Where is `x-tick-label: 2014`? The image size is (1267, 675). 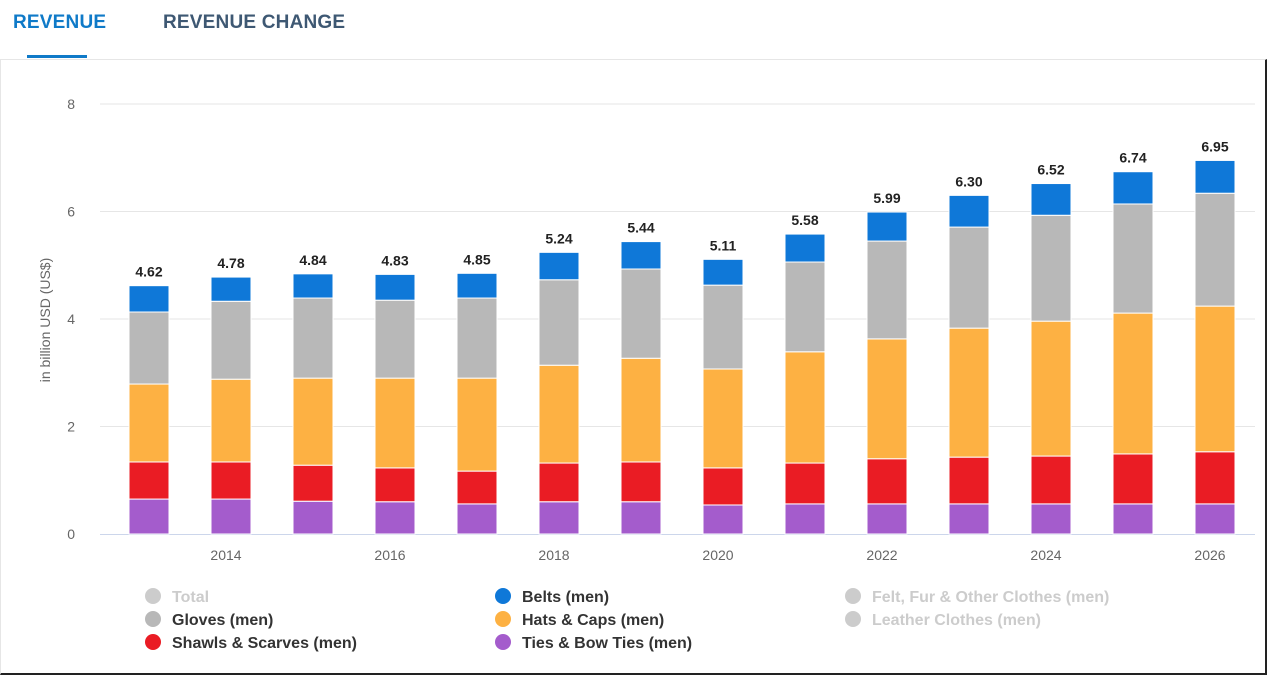 x-tick-label: 2014 is located at coordinates (225, 555).